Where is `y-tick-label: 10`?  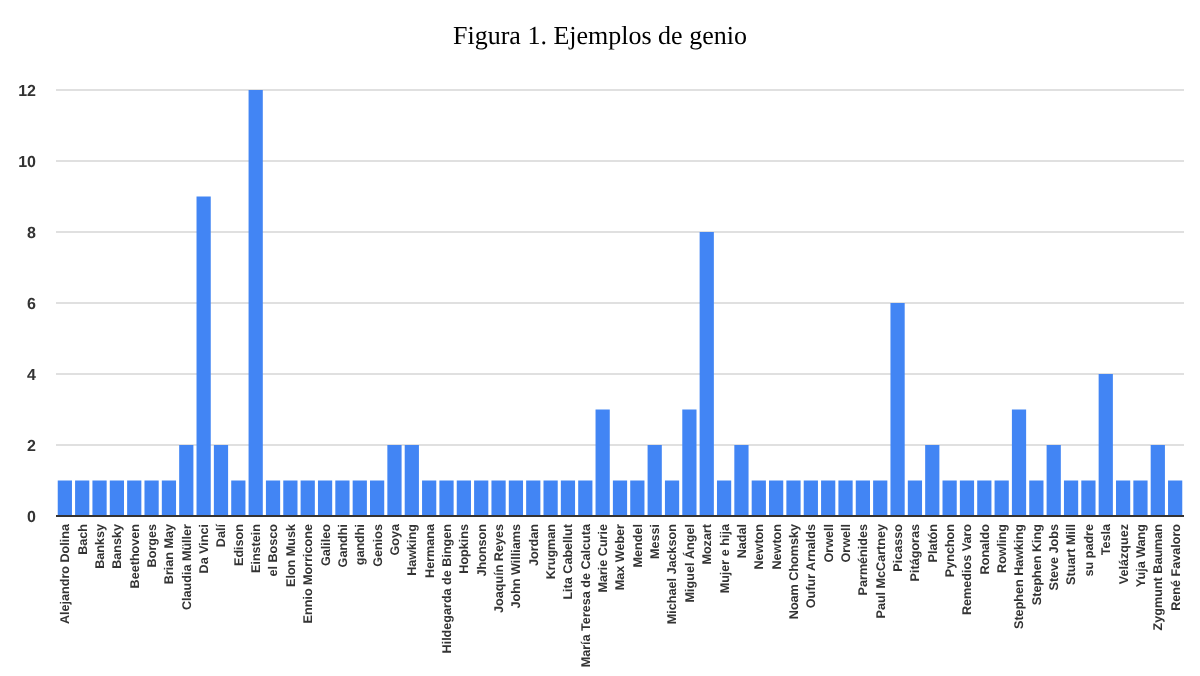 y-tick-label: 10 is located at coordinates (28, 161).